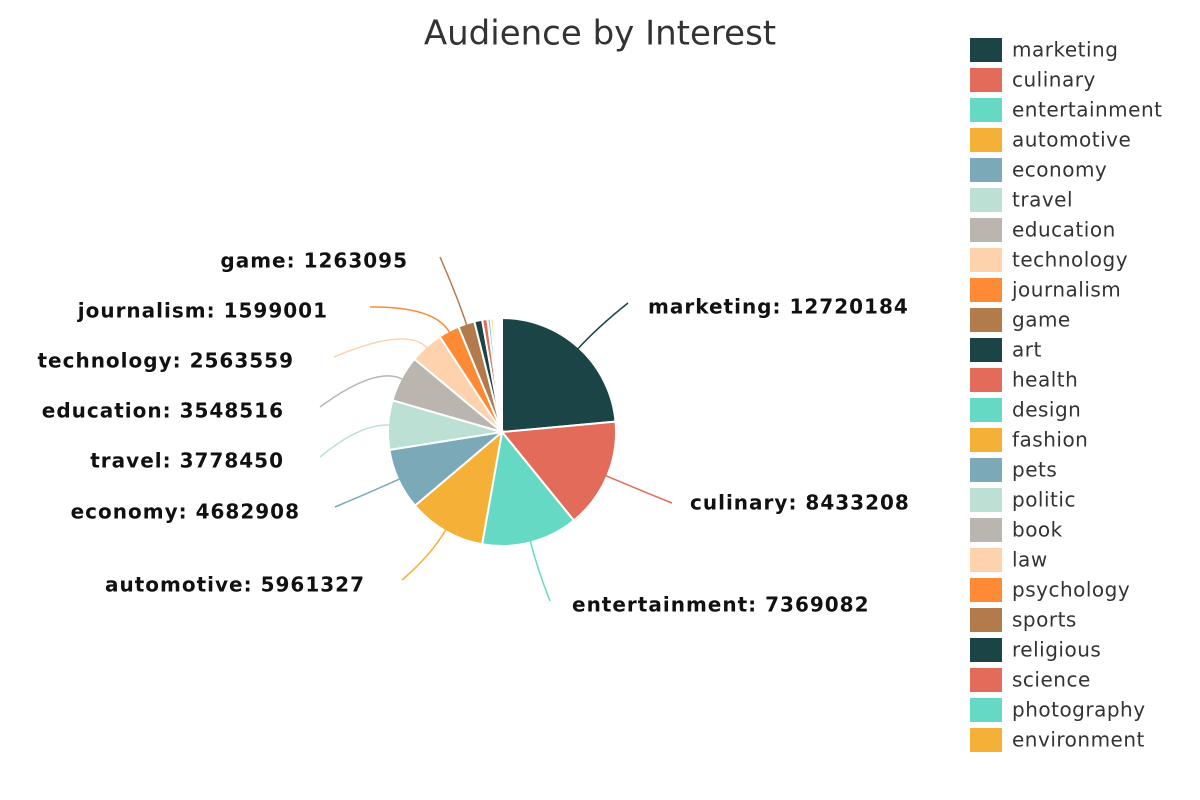 This screenshot has width=1200, height=800. I want to click on data-label: culinary: 8433208, so click(800, 503).